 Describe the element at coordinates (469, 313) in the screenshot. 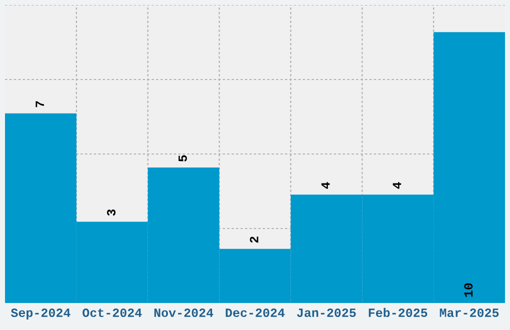

I see `x-tick-label: Mar-2025` at that location.